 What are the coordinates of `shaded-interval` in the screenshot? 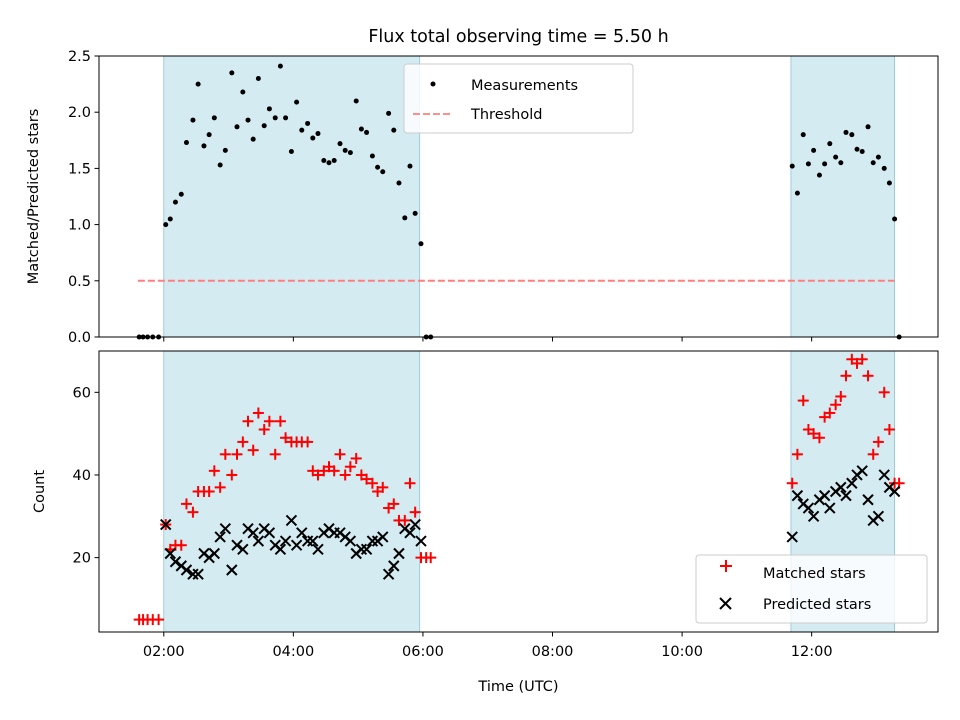 It's located at (292, 196).